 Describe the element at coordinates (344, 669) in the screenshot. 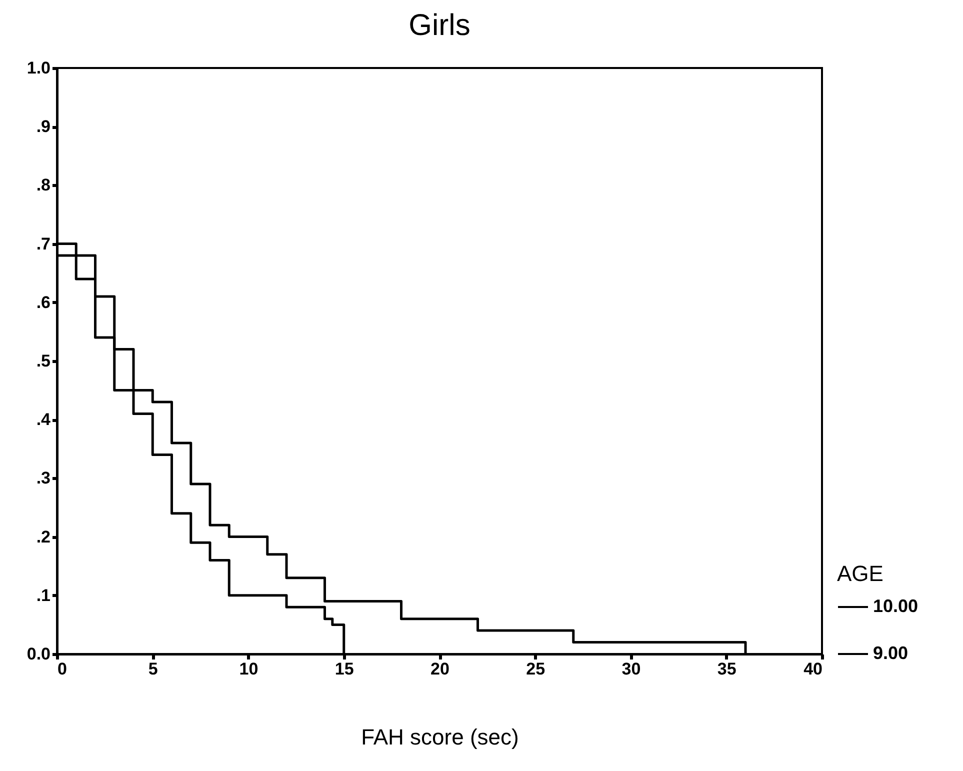

I see `x-tick-label: 15` at that location.